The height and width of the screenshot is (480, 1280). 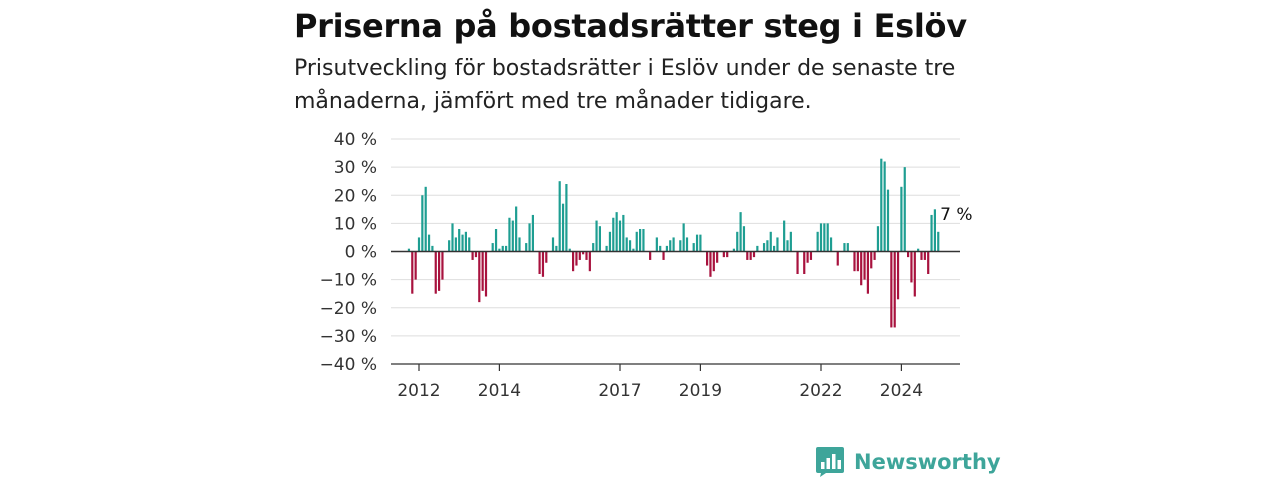 I want to click on y-tick-label: 20 %, so click(x=355, y=196).